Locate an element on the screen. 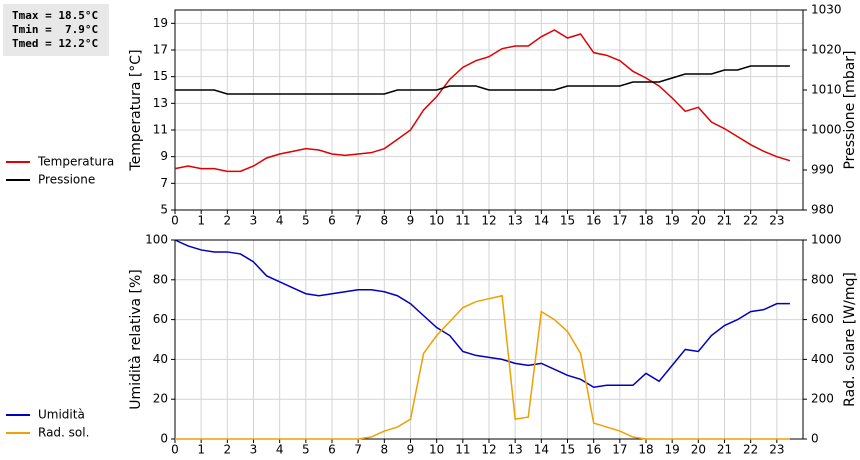 The image size is (860, 460). y2-tick-label: 200 is located at coordinates (822, 399).